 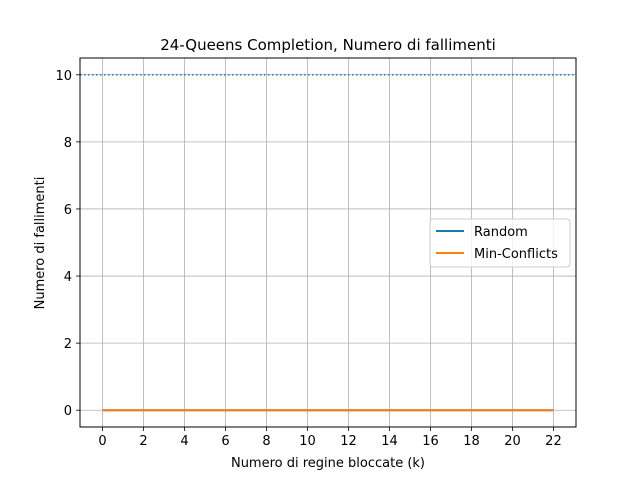 What do you see at coordinates (430, 441) in the screenshot?
I see `x-tick-label-16: 16` at bounding box center [430, 441].